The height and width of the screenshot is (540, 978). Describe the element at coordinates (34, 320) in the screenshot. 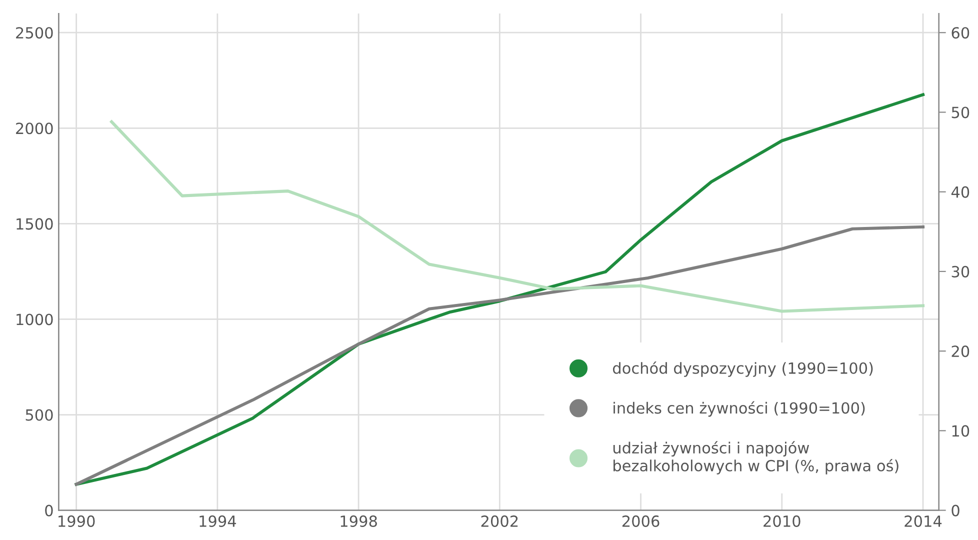

I see `y-tick-label: 1000` at that location.